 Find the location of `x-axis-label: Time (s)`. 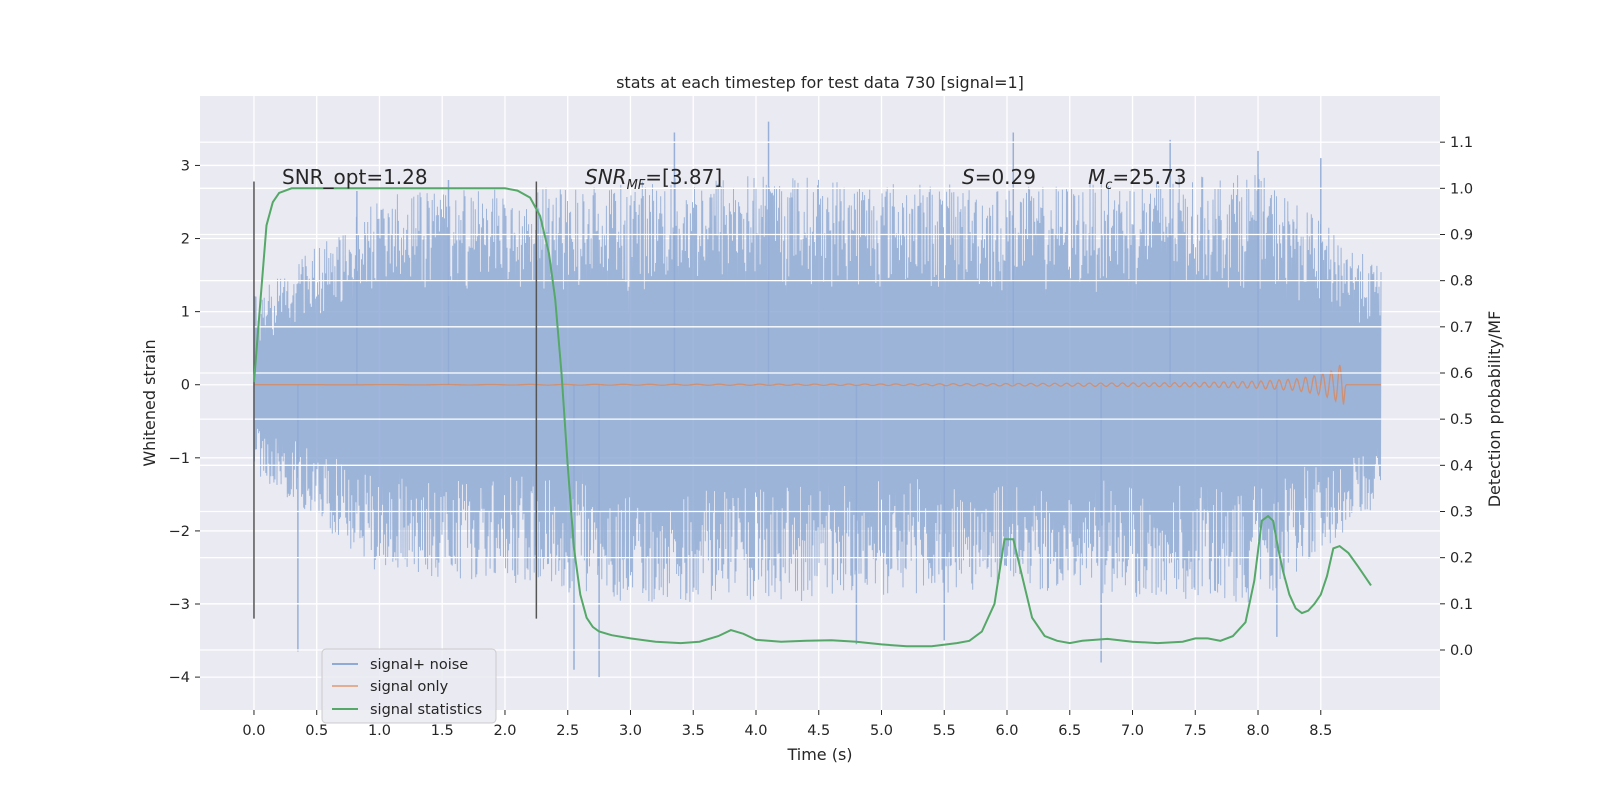

x-axis-label: Time (s) is located at coordinates (819, 754).